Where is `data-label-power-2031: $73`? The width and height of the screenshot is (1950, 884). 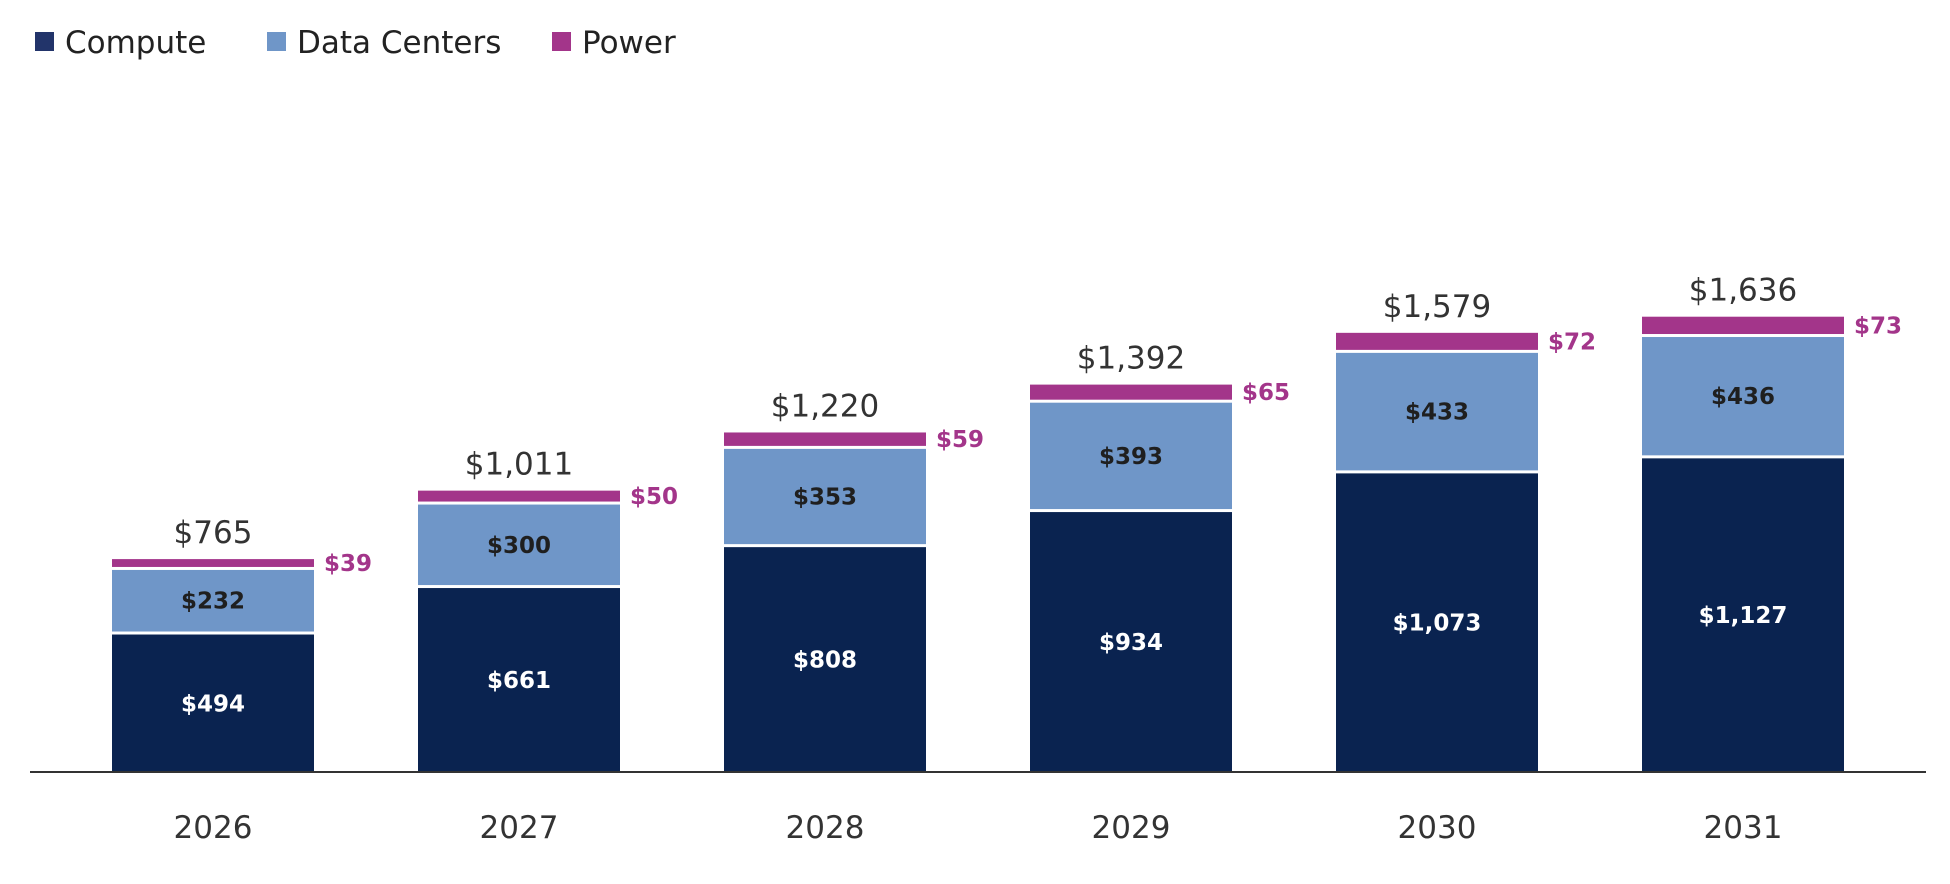 data-label-power-2031: $73 is located at coordinates (1878, 326).